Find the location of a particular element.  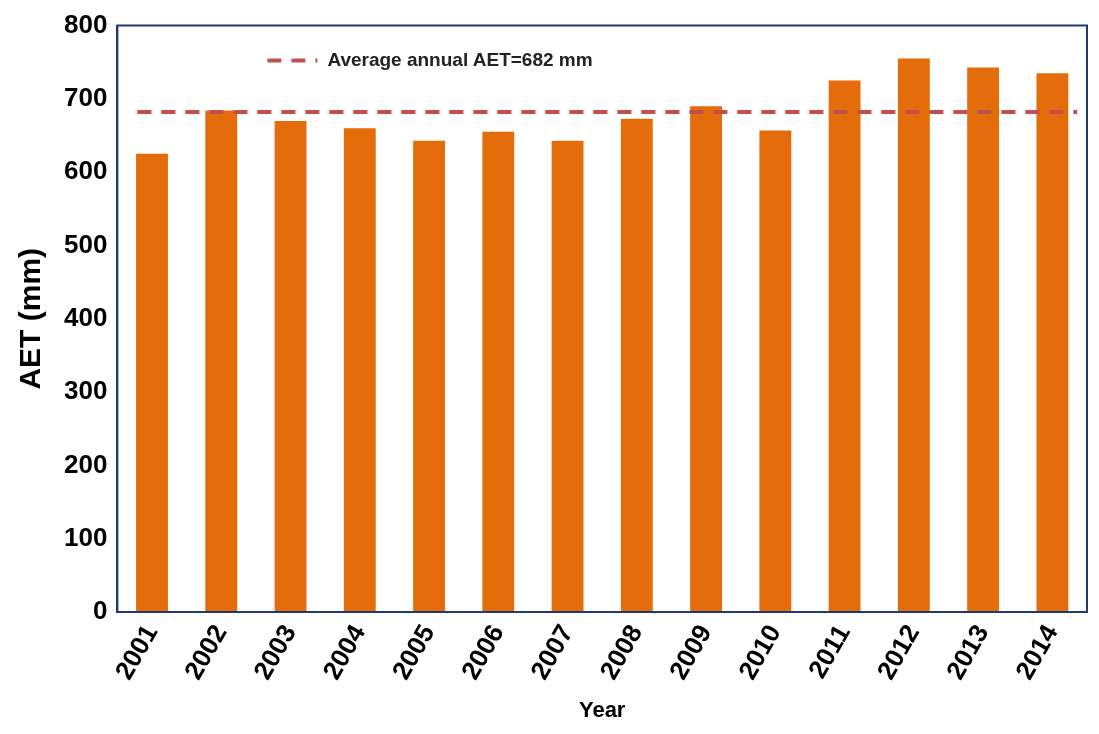

y-tick-label: 100 is located at coordinates (85, 536).